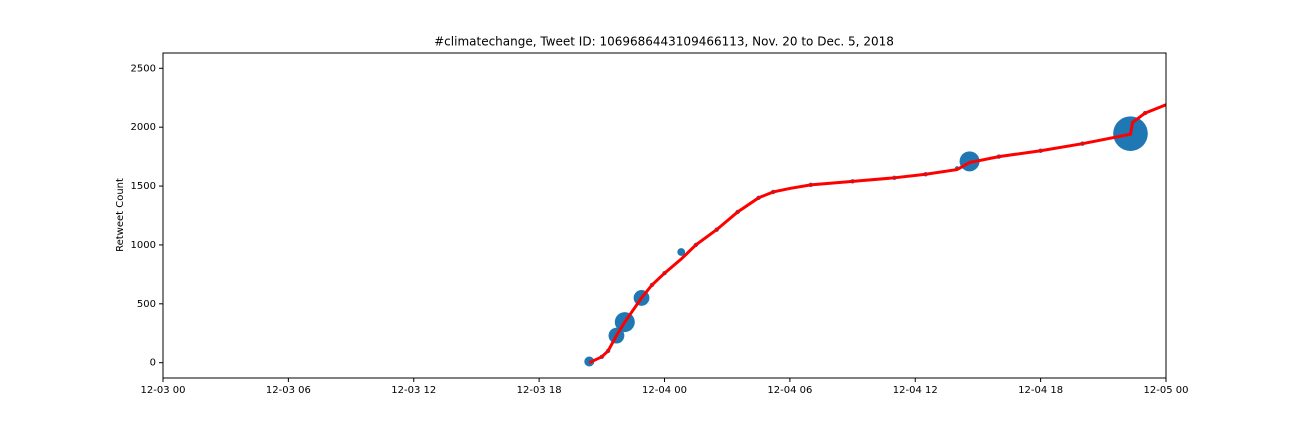 The image size is (1296, 432). I want to click on y-tick-label: 0, so click(153, 363).